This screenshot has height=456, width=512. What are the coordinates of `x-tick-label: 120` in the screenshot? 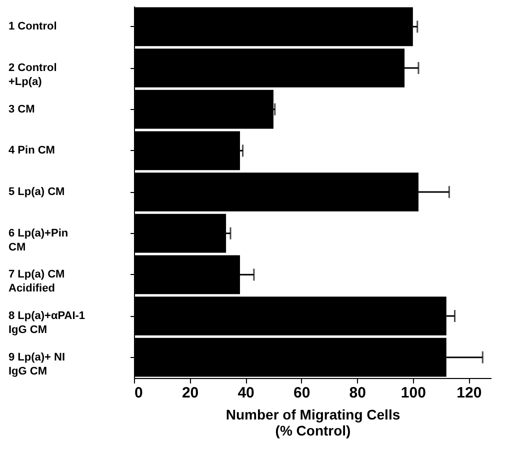 It's located at (469, 393).